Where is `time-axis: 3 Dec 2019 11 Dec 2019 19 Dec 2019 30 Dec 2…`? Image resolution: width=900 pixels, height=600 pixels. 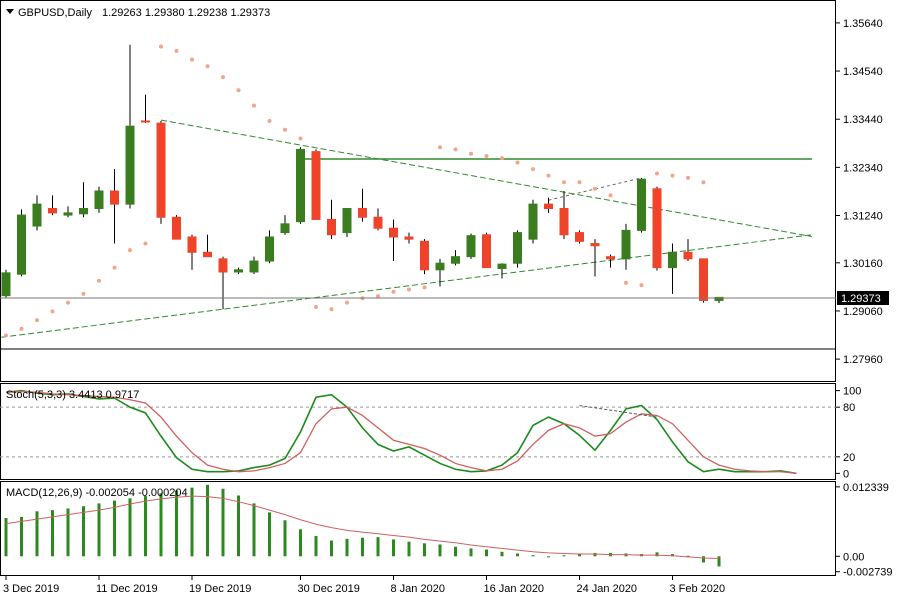 time-axis: 3 Dec 2019 11 Dec 2019 19 Dec 2019 30 Dec 2… is located at coordinates (364, 585).